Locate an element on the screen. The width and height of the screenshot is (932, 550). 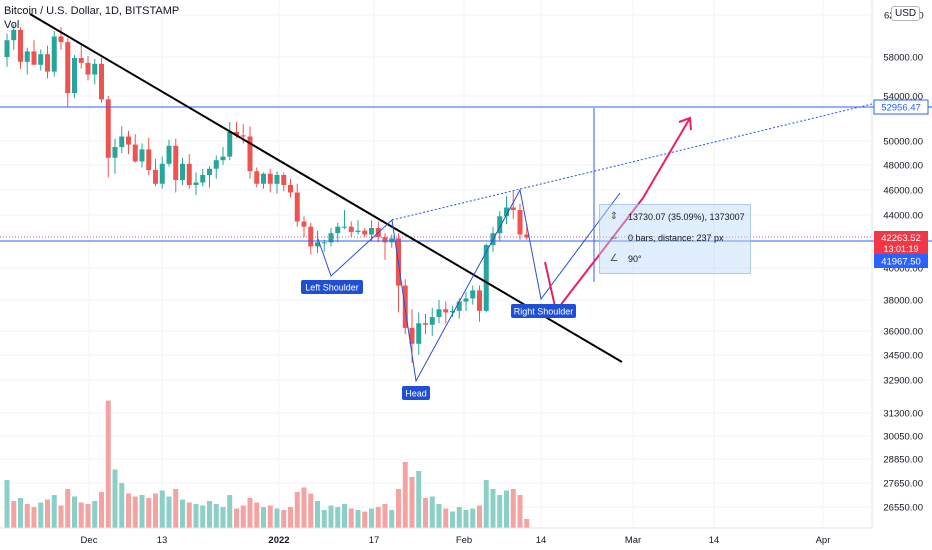
label-right-shoulder: Right Shoulder is located at coordinates (543, 311).